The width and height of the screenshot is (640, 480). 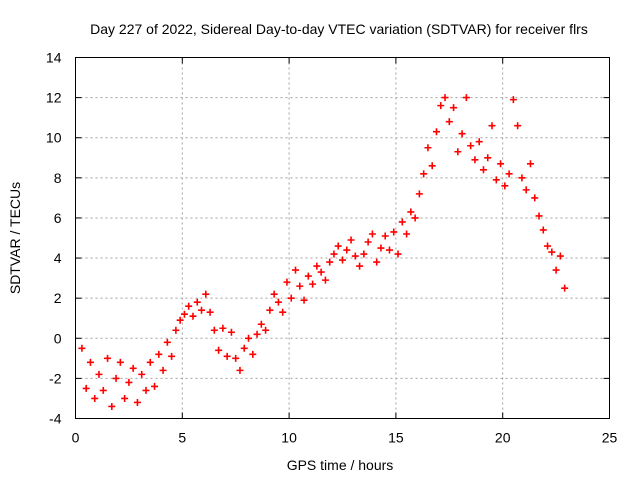 I want to click on x-tick-label: 20, so click(x=503, y=438).